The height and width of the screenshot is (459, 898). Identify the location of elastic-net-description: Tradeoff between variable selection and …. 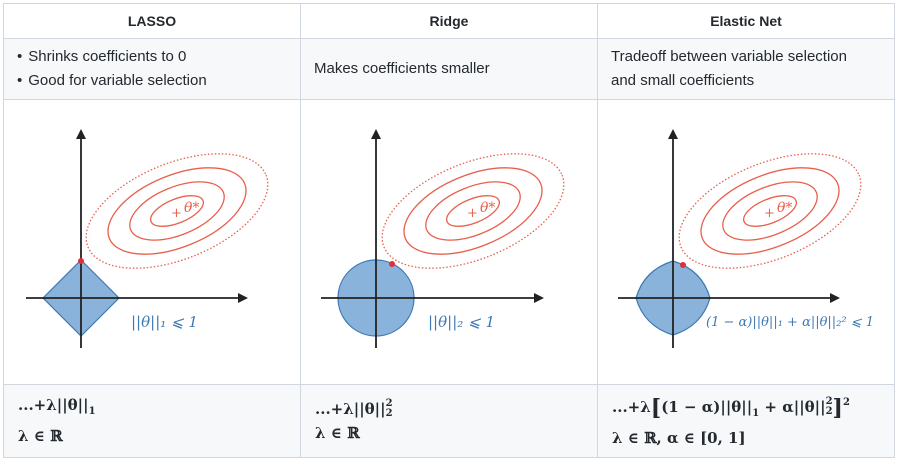
(746, 69).